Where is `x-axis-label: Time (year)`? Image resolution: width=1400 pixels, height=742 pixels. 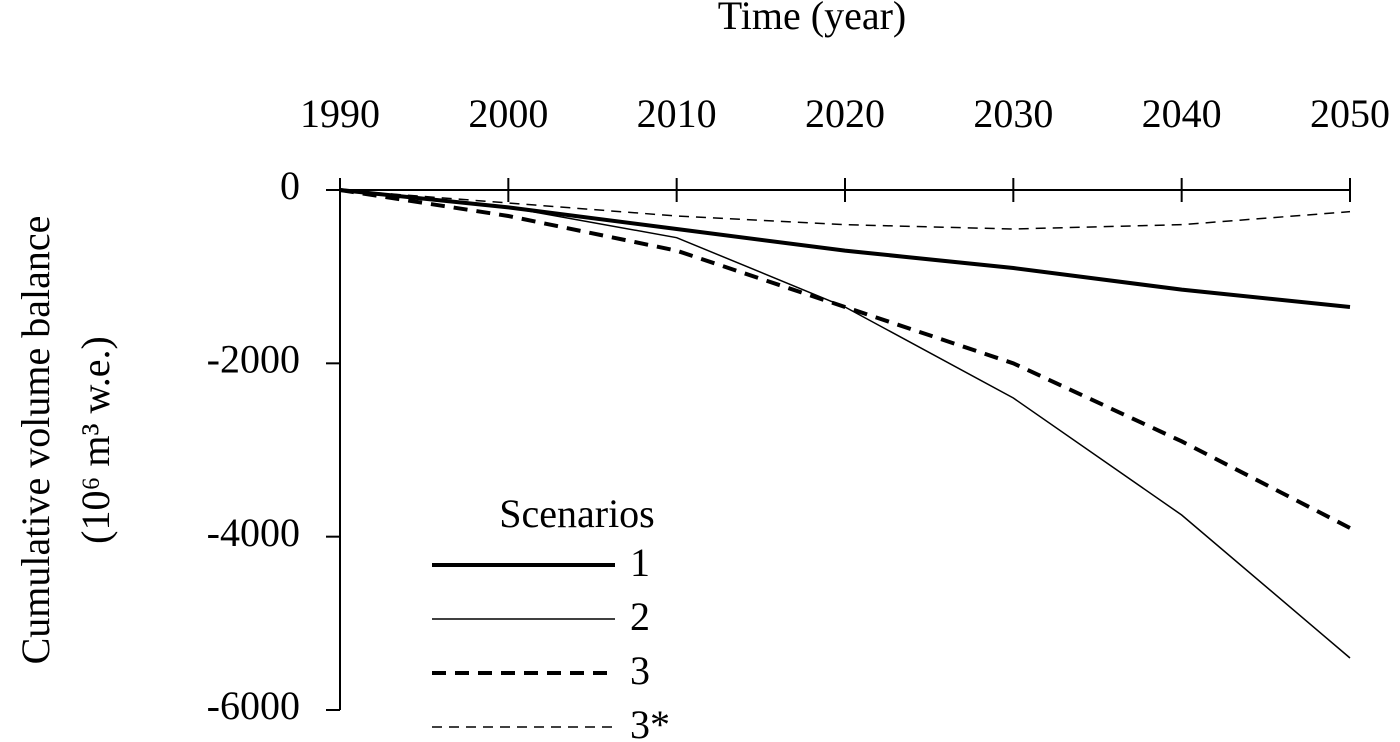 x-axis-label: Time (year) is located at coordinates (812, 19).